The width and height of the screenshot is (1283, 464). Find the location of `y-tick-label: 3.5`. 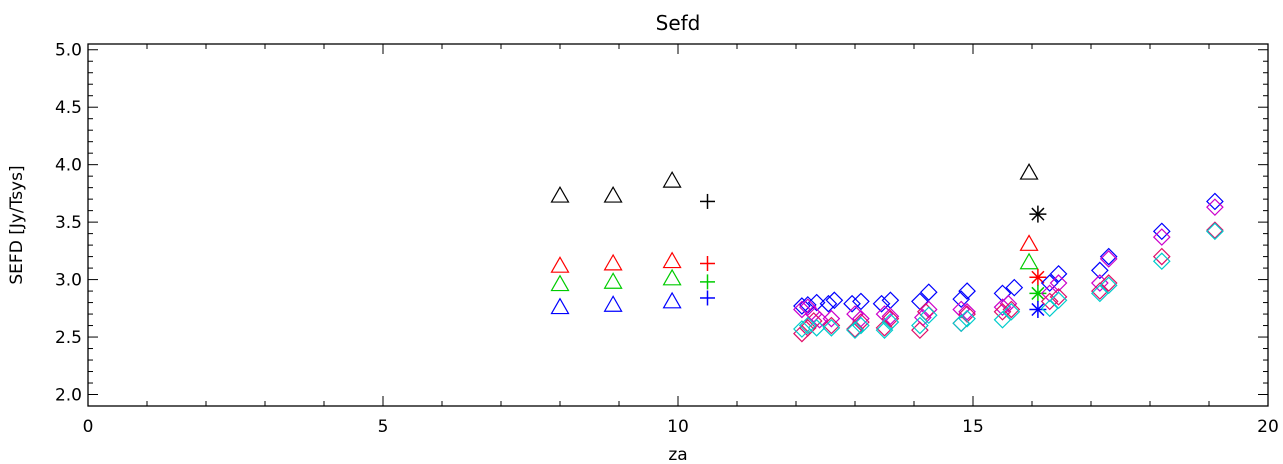

y-tick-label: 3.5 is located at coordinates (68, 223).